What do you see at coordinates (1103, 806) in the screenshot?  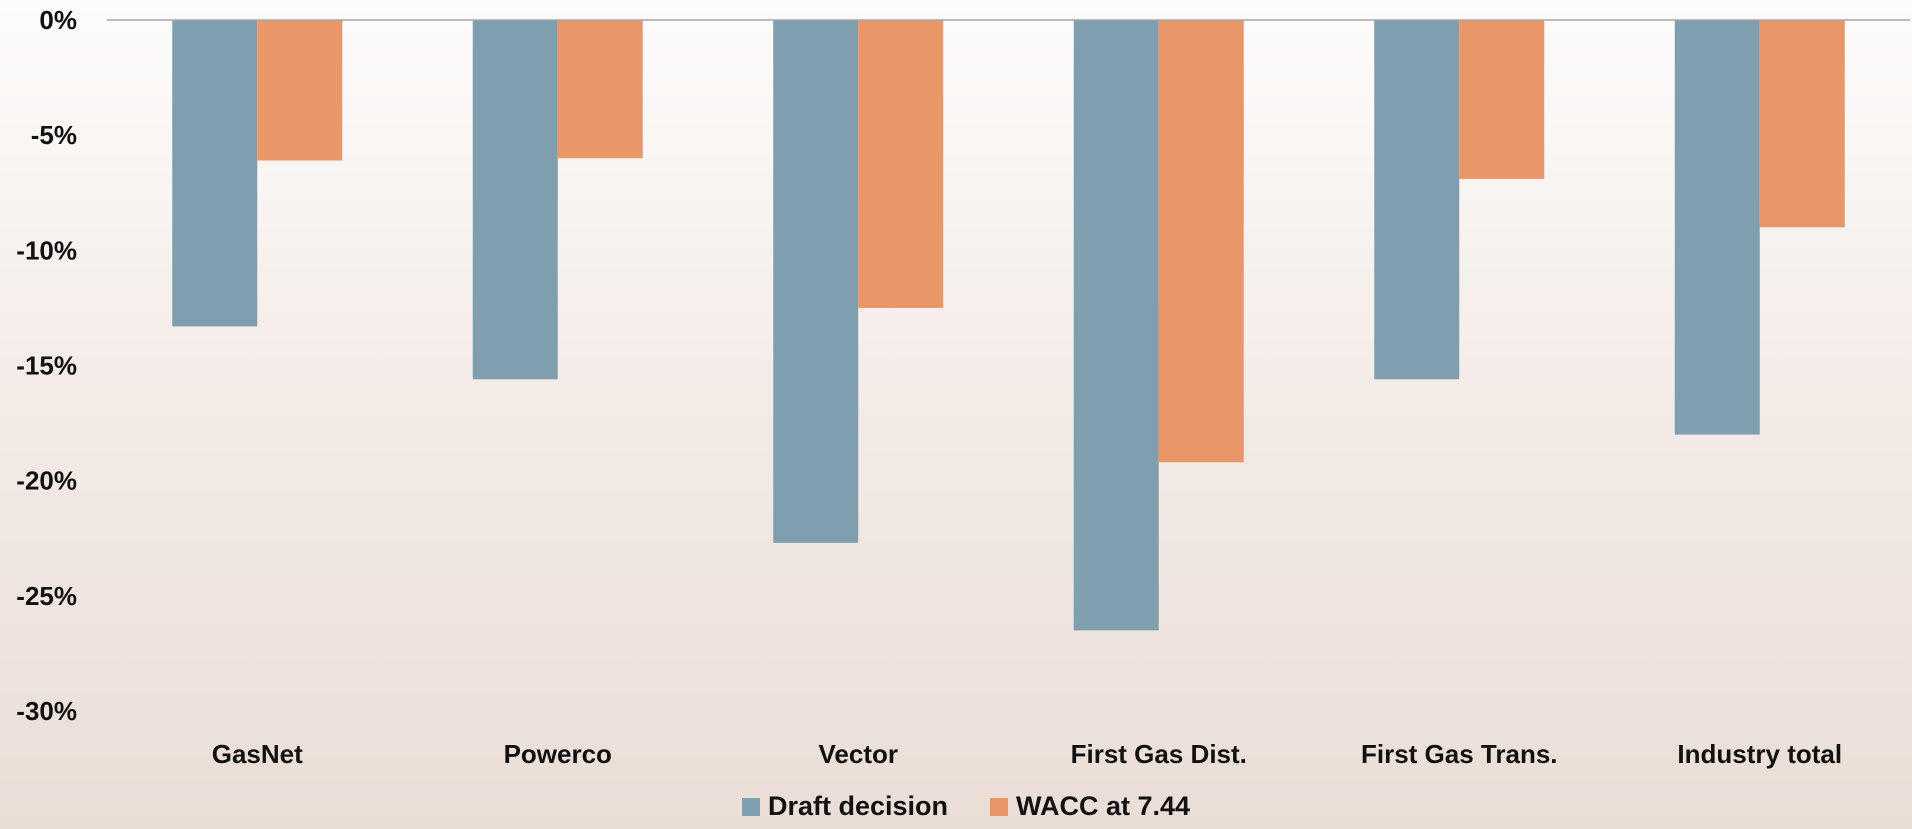 I see `legend-label: WACC at 7.44` at bounding box center [1103, 806].